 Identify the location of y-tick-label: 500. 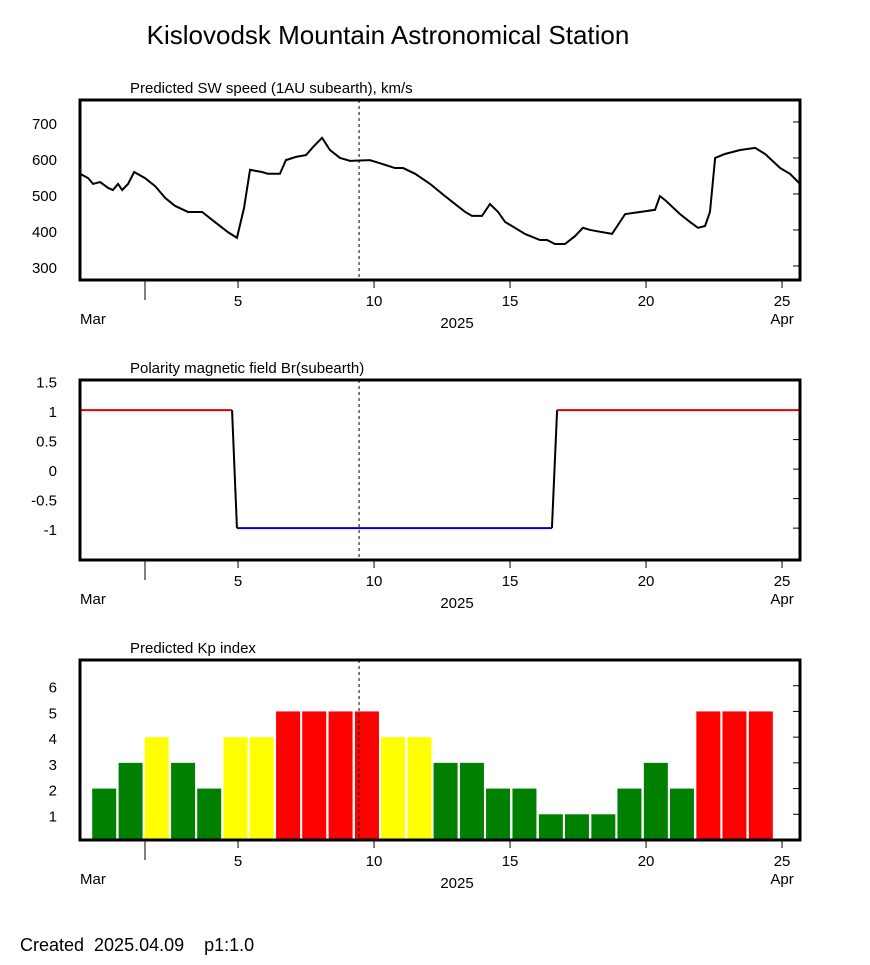
(44, 196).